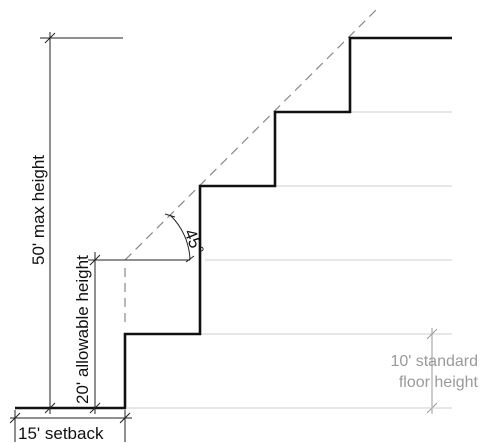  Describe the element at coordinates (125, 418) in the screenshot. I see `setback-tick-right` at that location.